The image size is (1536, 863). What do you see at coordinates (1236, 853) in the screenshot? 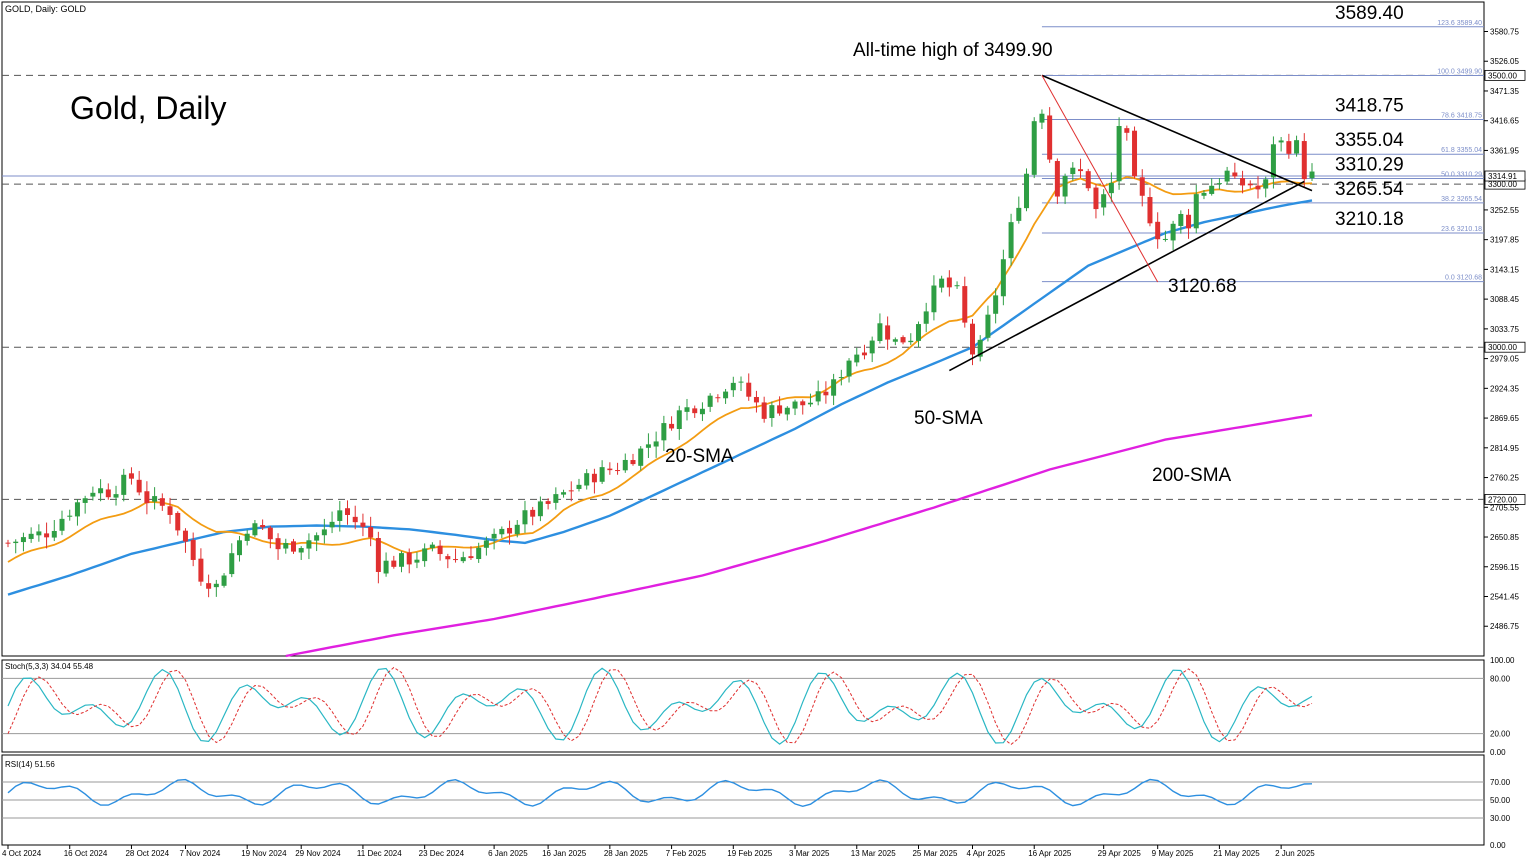
I see `date-tick-label: 21 May 2025` at bounding box center [1236, 853].